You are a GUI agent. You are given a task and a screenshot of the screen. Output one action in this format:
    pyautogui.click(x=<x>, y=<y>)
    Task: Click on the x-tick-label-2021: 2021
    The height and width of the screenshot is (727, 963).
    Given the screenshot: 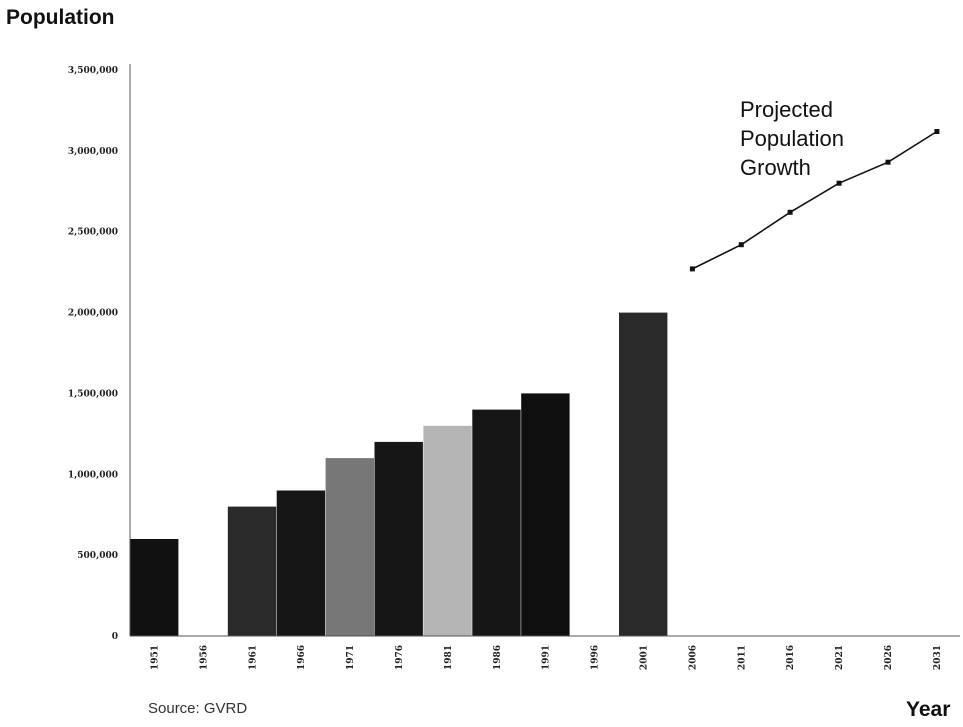 What is the action you would take?
    pyautogui.click(x=840, y=657)
    